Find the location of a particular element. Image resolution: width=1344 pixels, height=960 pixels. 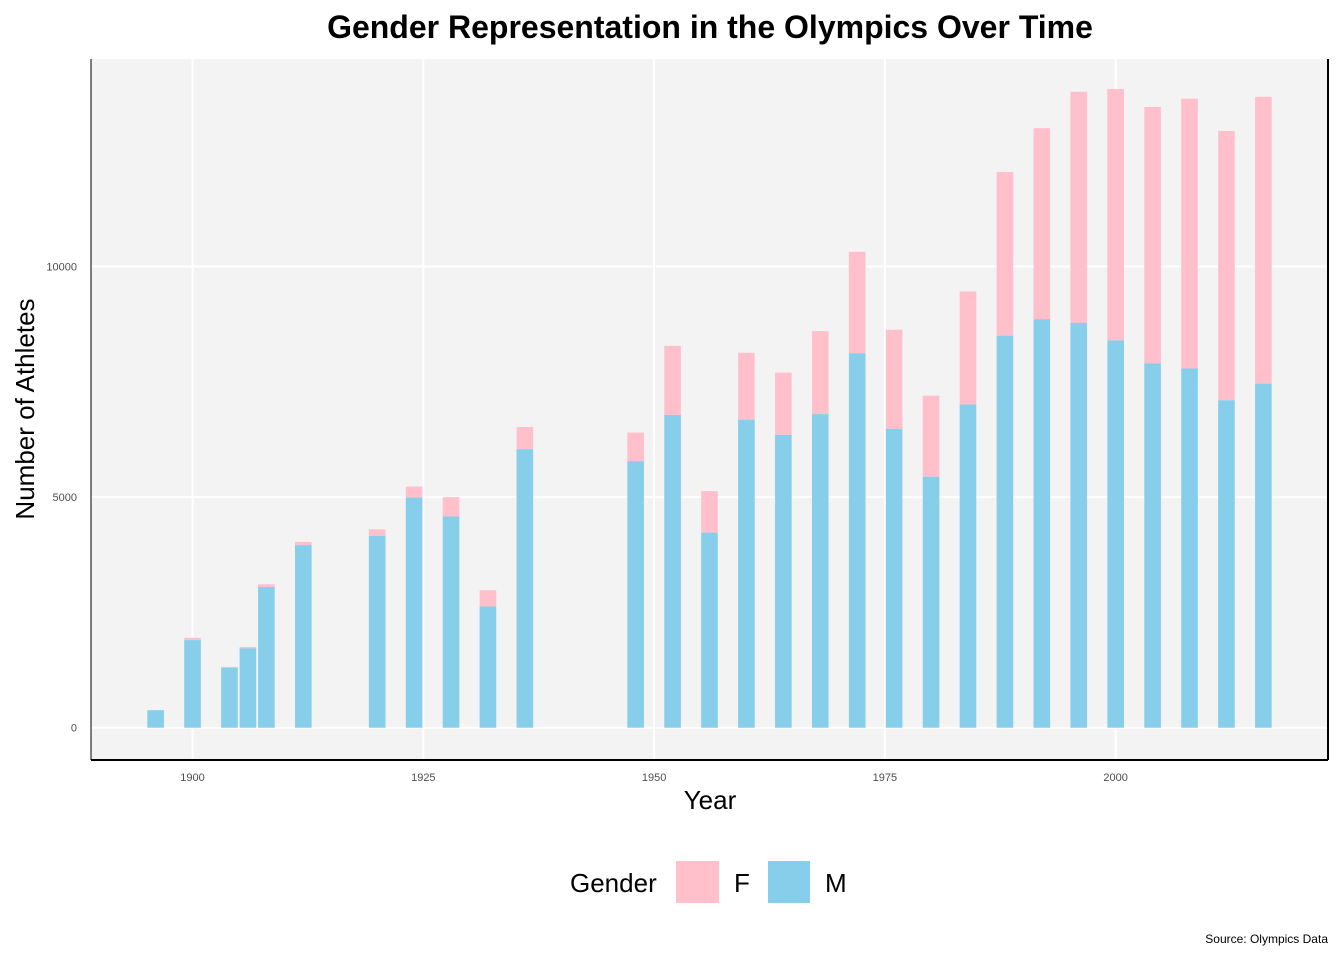

bar-male-1952 is located at coordinates (672, 571).